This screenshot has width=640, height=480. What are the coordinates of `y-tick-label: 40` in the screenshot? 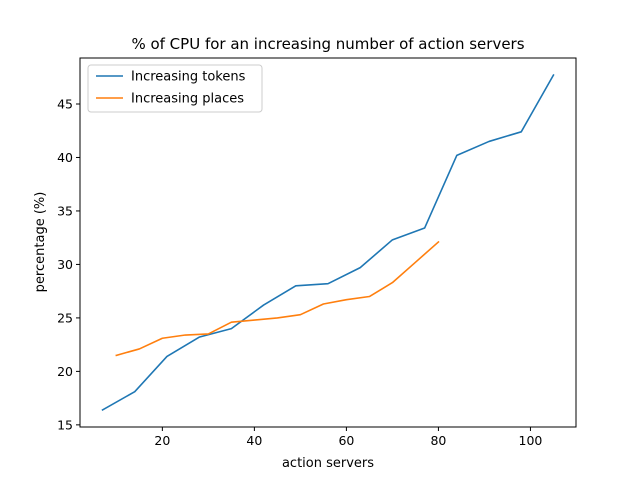 It's located at (65, 157).